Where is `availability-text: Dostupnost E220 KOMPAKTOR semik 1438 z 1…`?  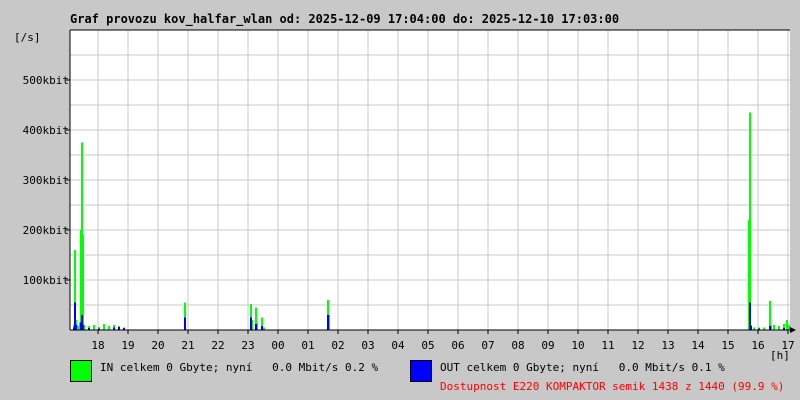
availability-text: Dostupnost E220 KOMPAKTOR semik 1438 z 1… is located at coordinates (612, 386).